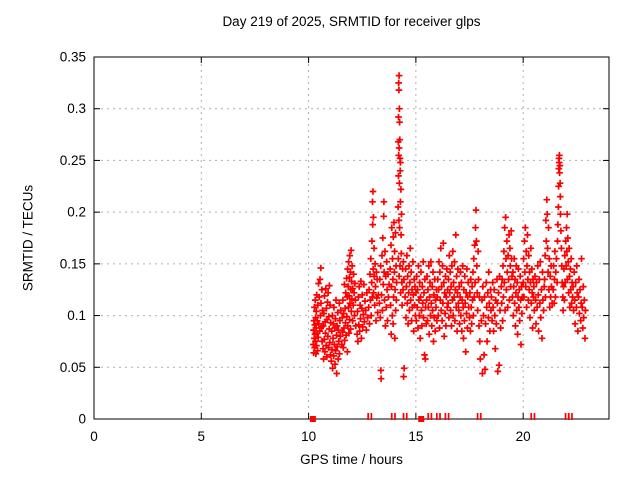  Describe the element at coordinates (73, 160) in the screenshot. I see `svg-text: 0.25` at that location.